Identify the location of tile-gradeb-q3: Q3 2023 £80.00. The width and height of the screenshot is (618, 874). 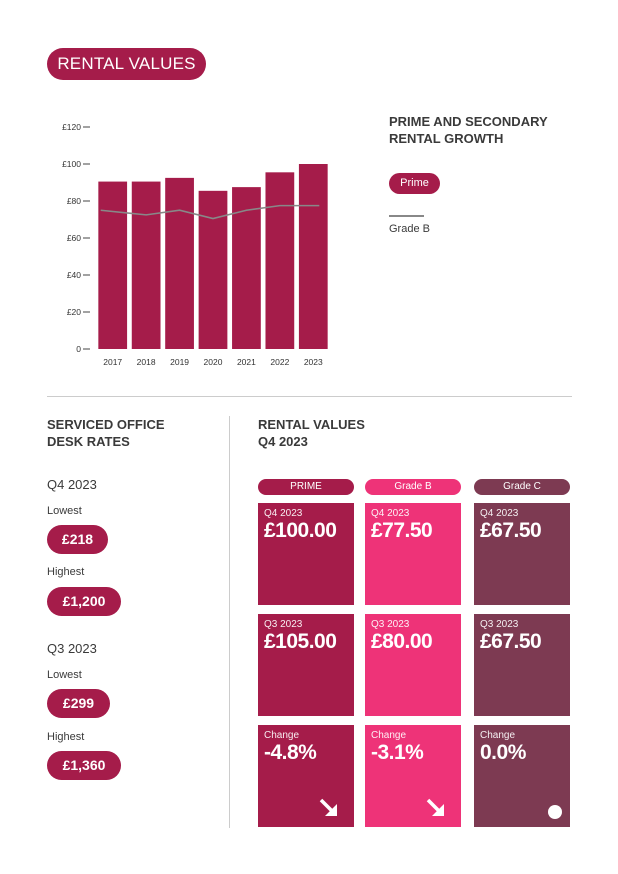
(413, 665).